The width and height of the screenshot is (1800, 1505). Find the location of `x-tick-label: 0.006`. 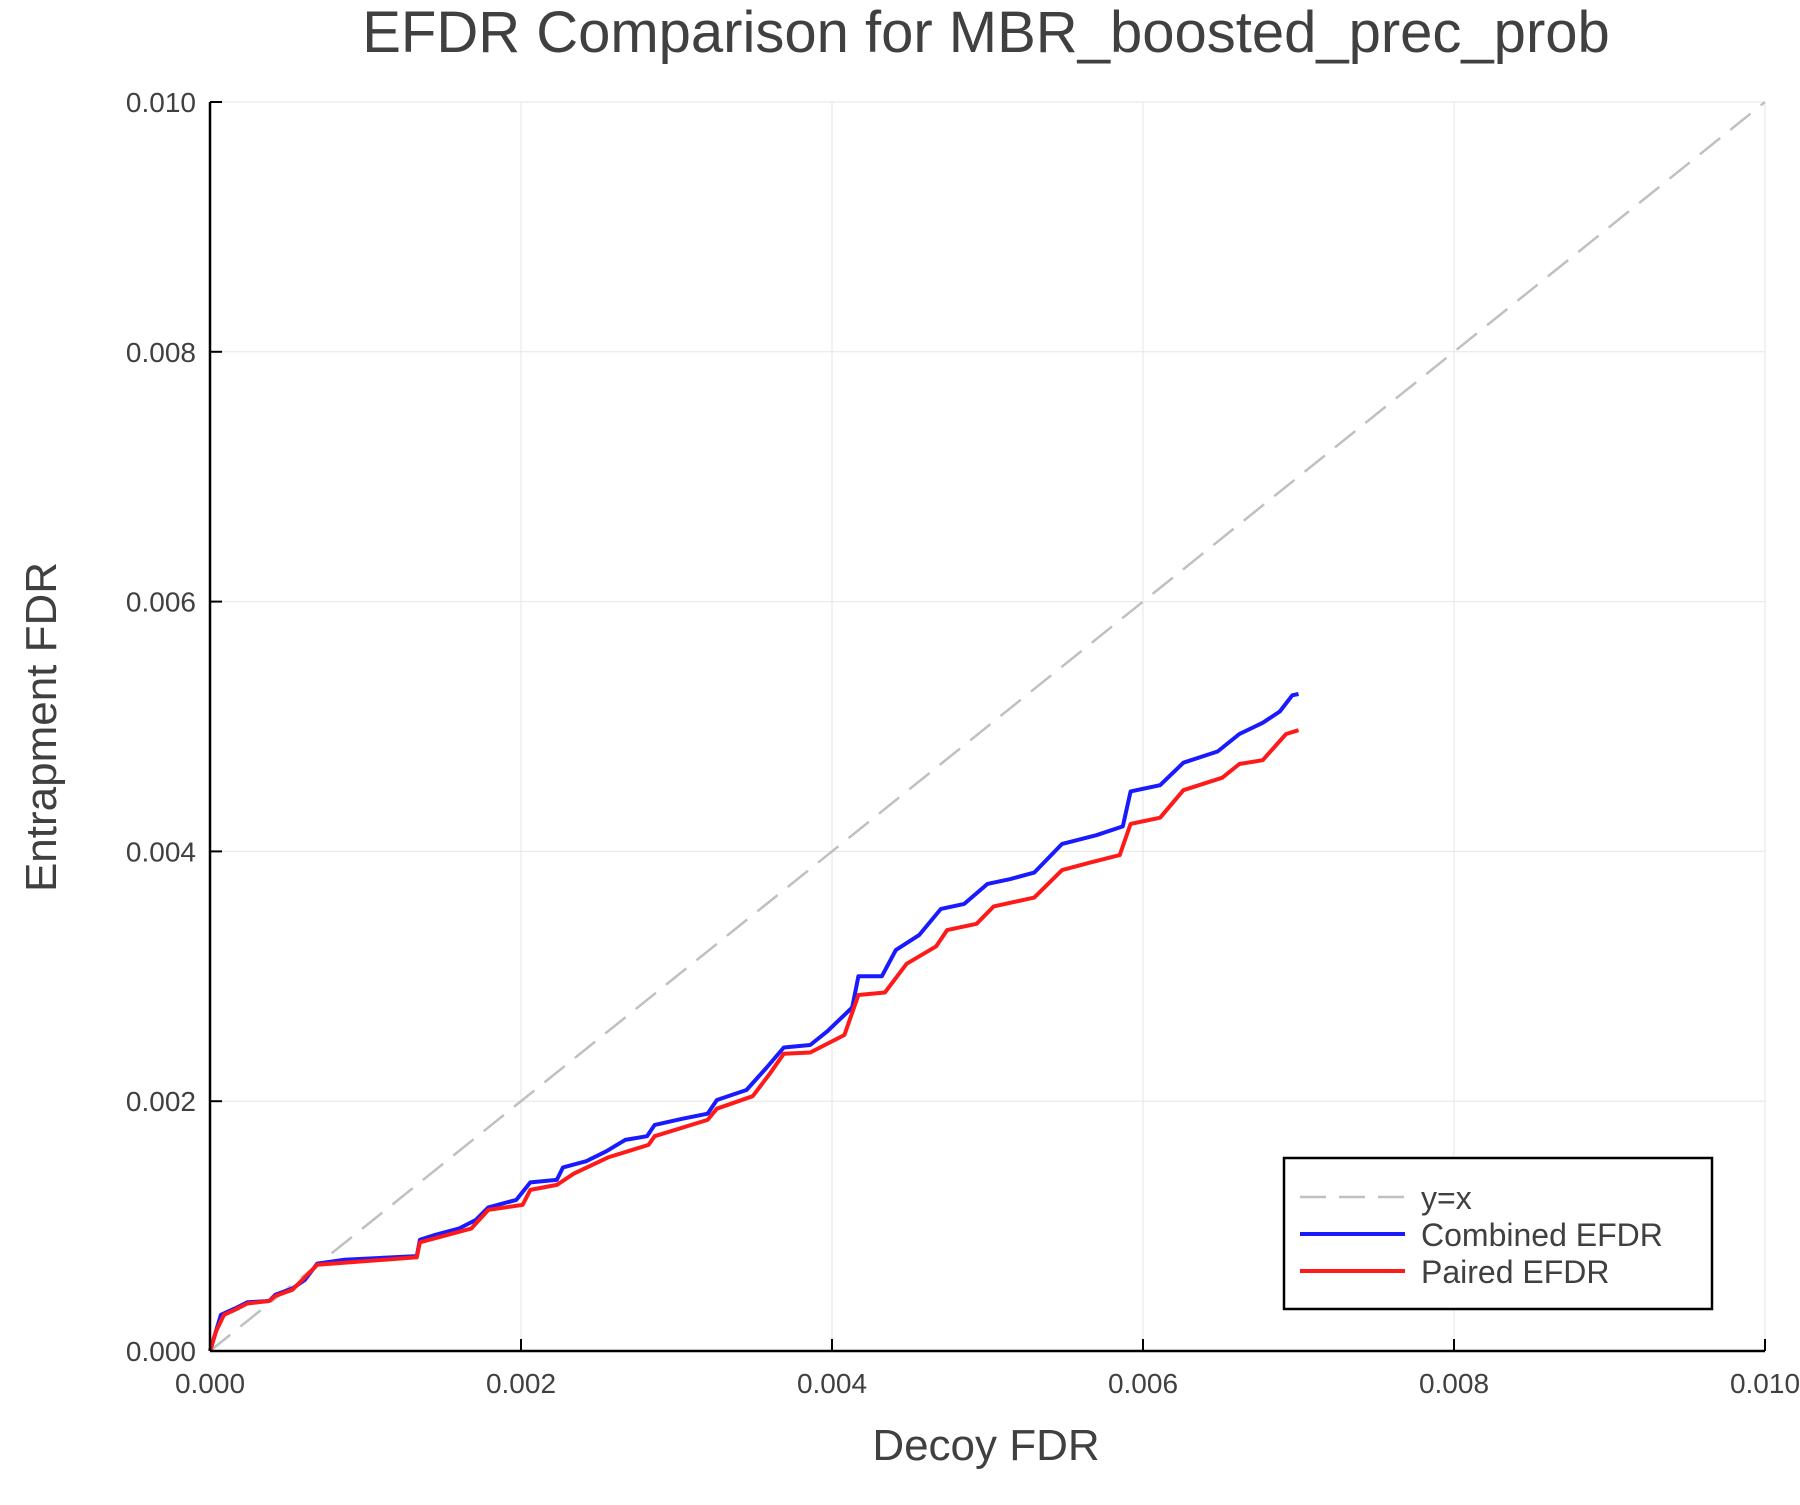

x-tick-label: 0.006 is located at coordinates (1143, 1383).